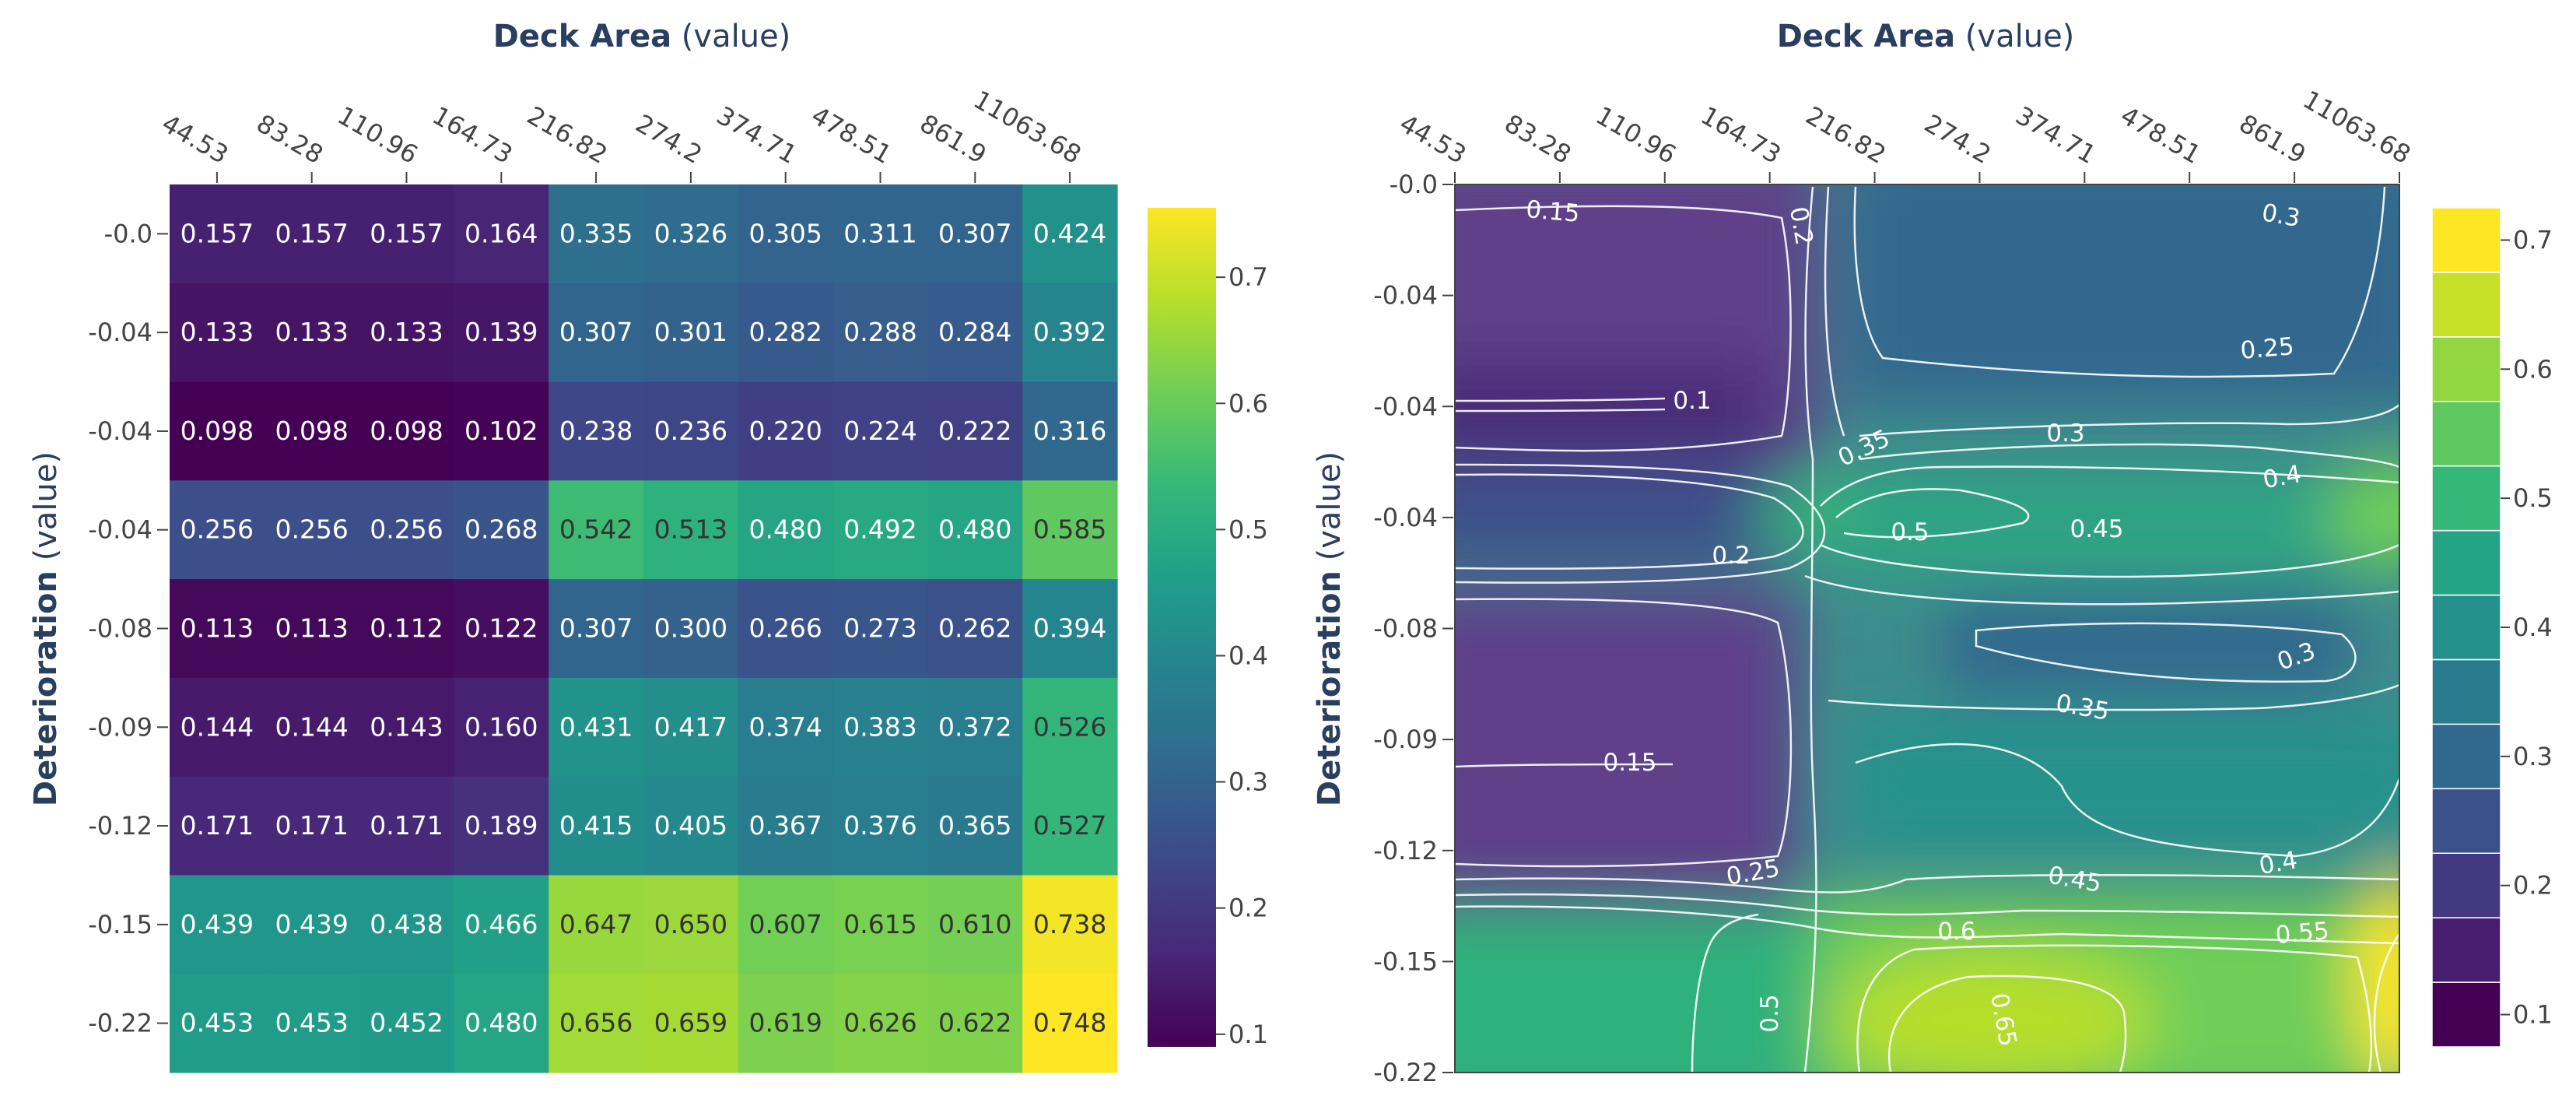 The width and height of the screenshot is (2576, 1113). I want to click on heatmap-value-label: 0.367, so click(785, 825).